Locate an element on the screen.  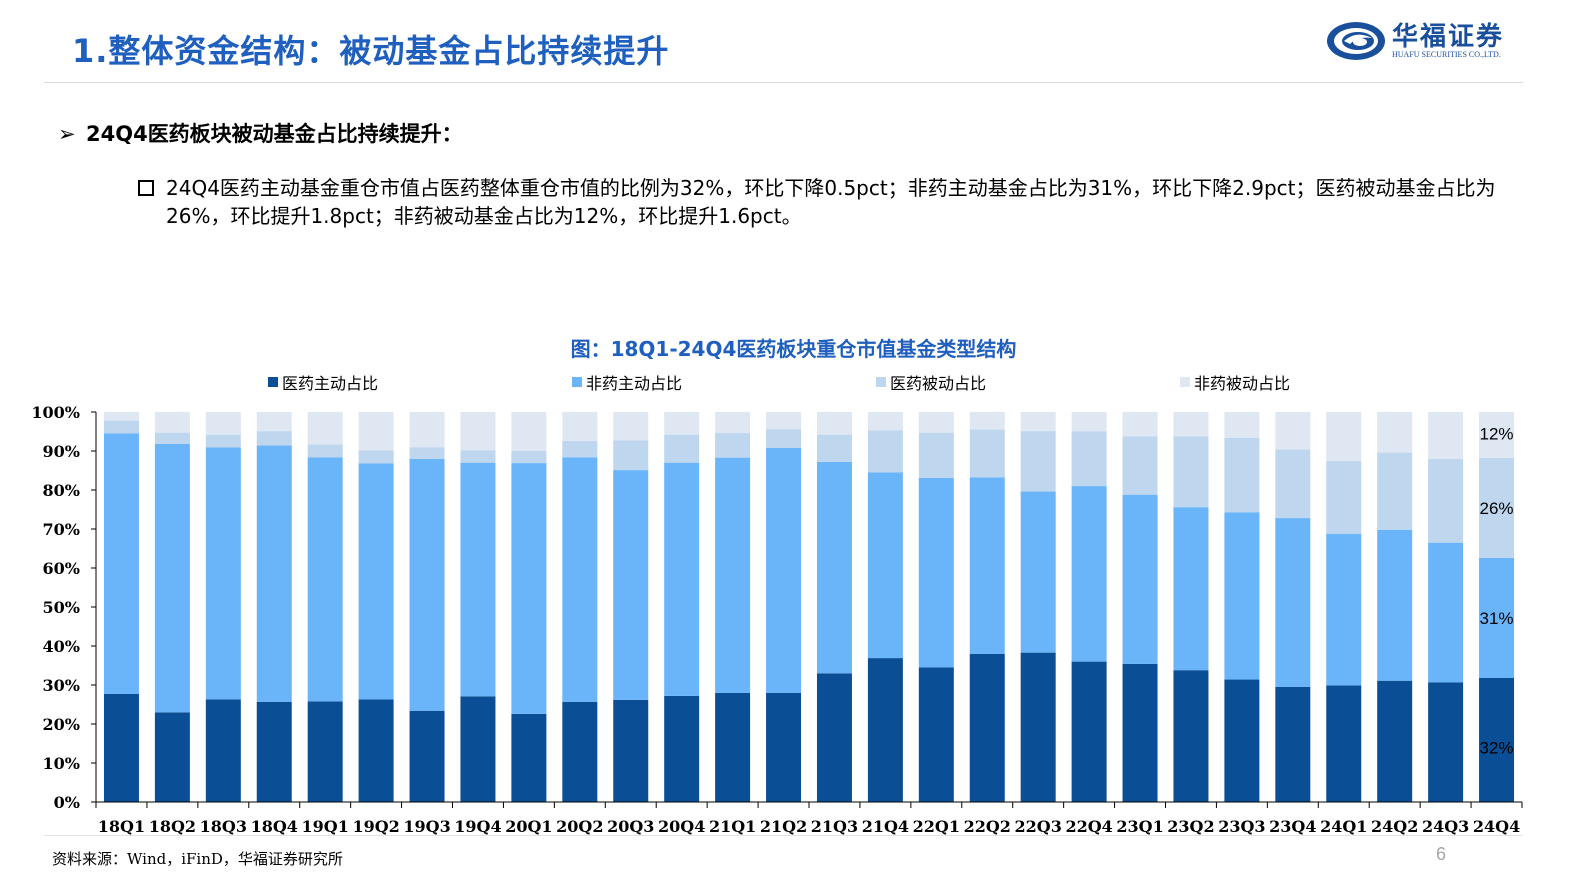
x-tick-label: 22Q4 is located at coordinates (1088, 826).